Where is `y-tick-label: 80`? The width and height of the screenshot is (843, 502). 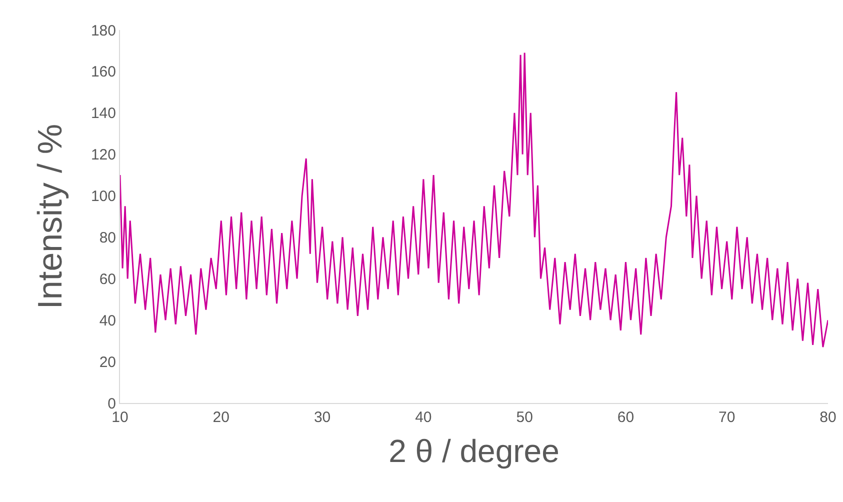
y-tick-label: 80 is located at coordinates (107, 237).